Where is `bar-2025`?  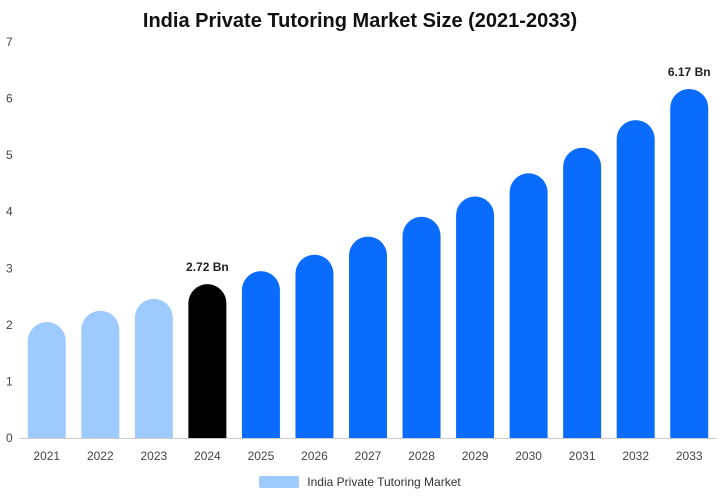 bar-2025 is located at coordinates (260, 354).